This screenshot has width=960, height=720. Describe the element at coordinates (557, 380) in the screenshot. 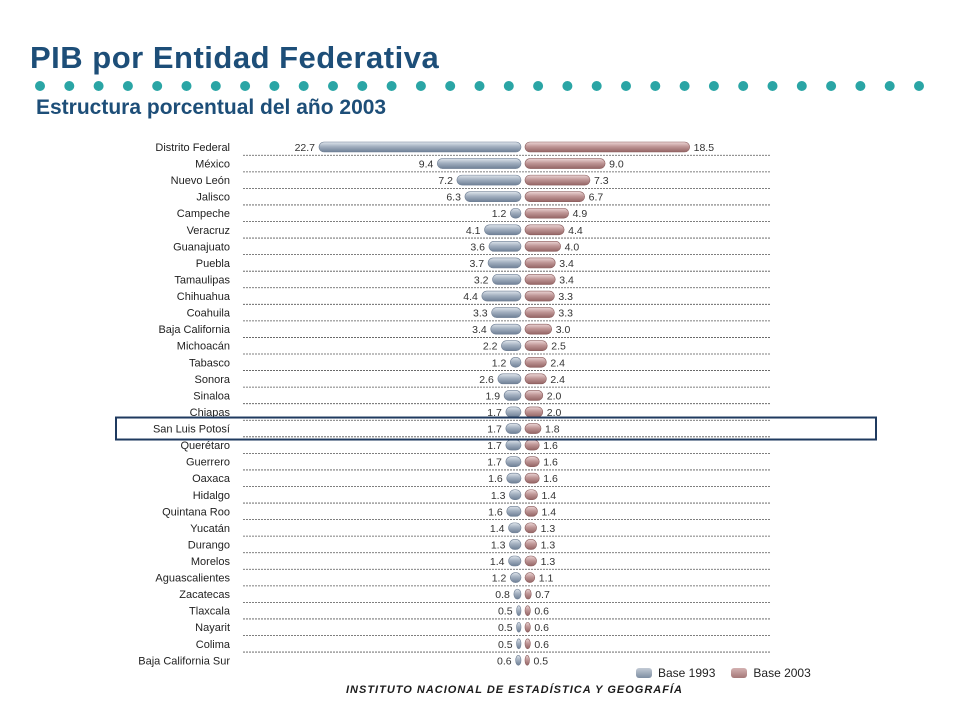

I see `value-label-base-2003: 2.4` at that location.